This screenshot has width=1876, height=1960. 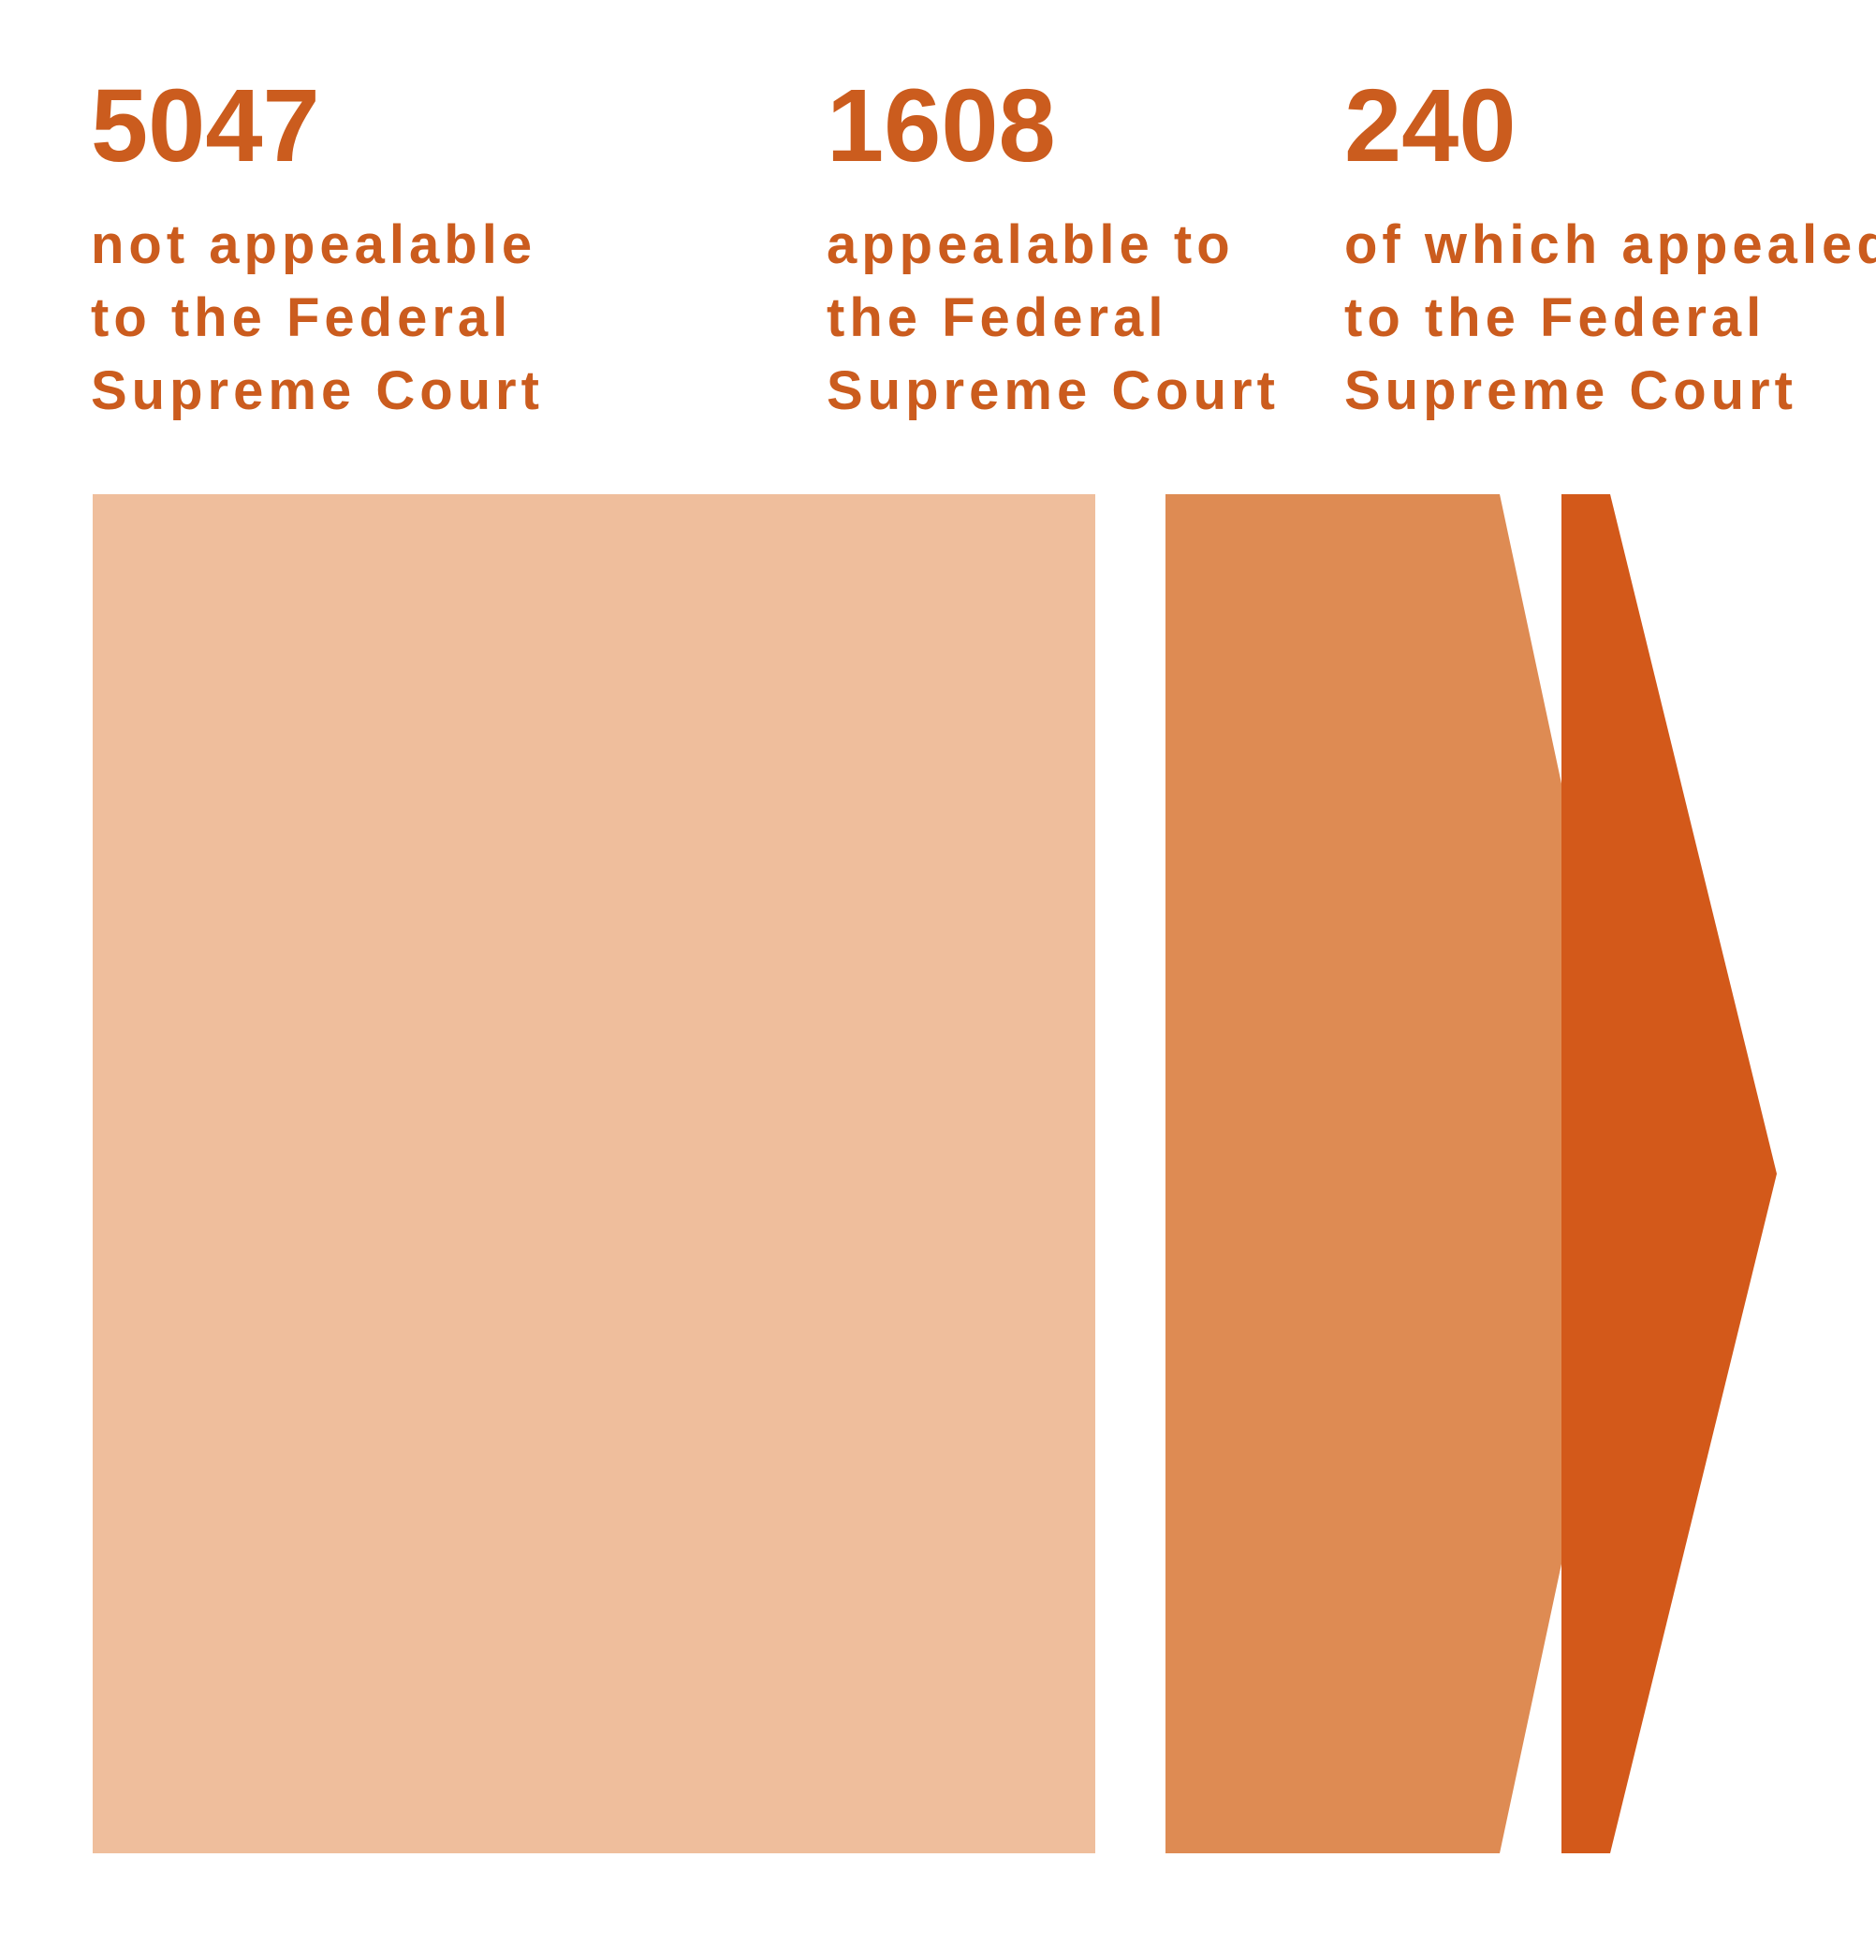 I want to click on stat-label-appealable: appealable to the Federal Supreme Court, so click(x=1053, y=318).